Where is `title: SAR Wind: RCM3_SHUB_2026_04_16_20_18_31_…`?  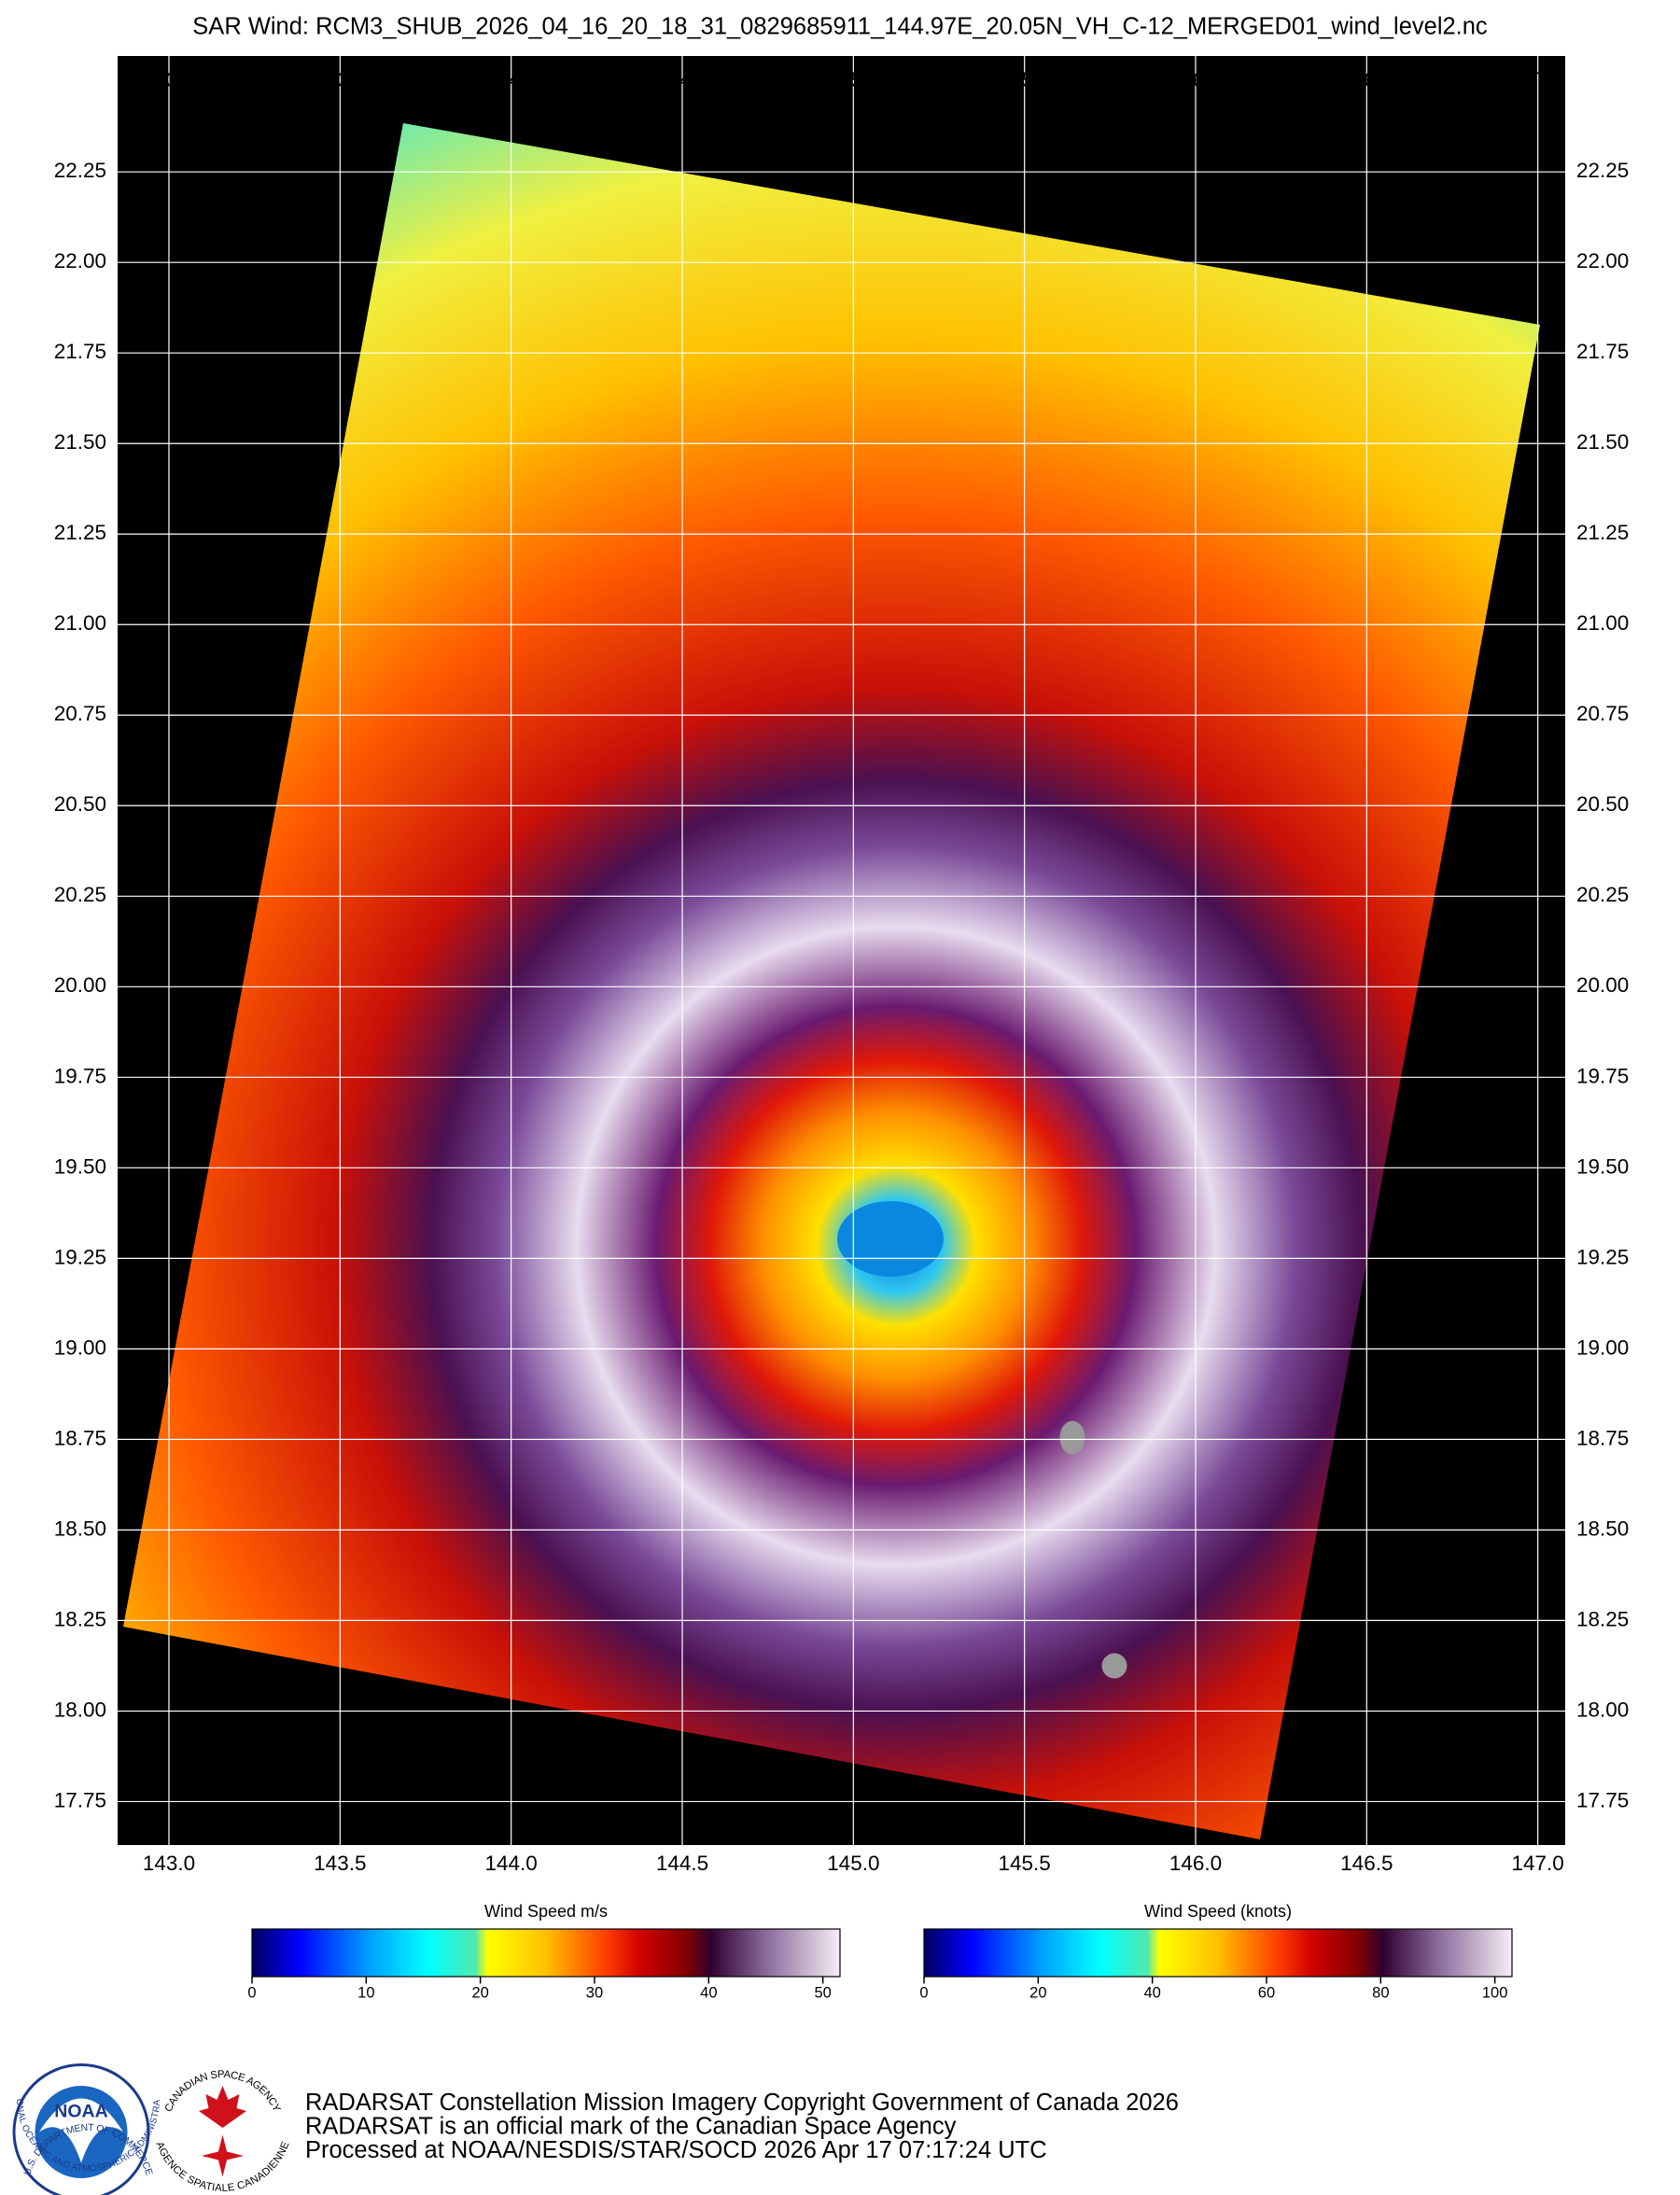 title: SAR Wind: RCM3_SHUB_2026_04_16_20_18_31_… is located at coordinates (840, 27).